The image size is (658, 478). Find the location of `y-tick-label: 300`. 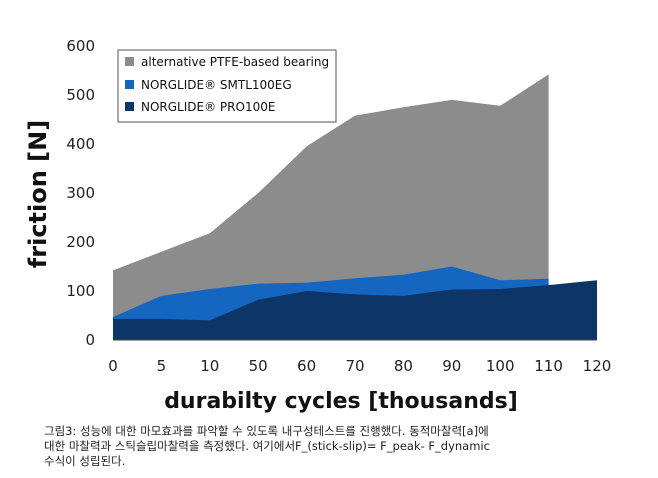

y-tick-label: 300 is located at coordinates (80, 193).